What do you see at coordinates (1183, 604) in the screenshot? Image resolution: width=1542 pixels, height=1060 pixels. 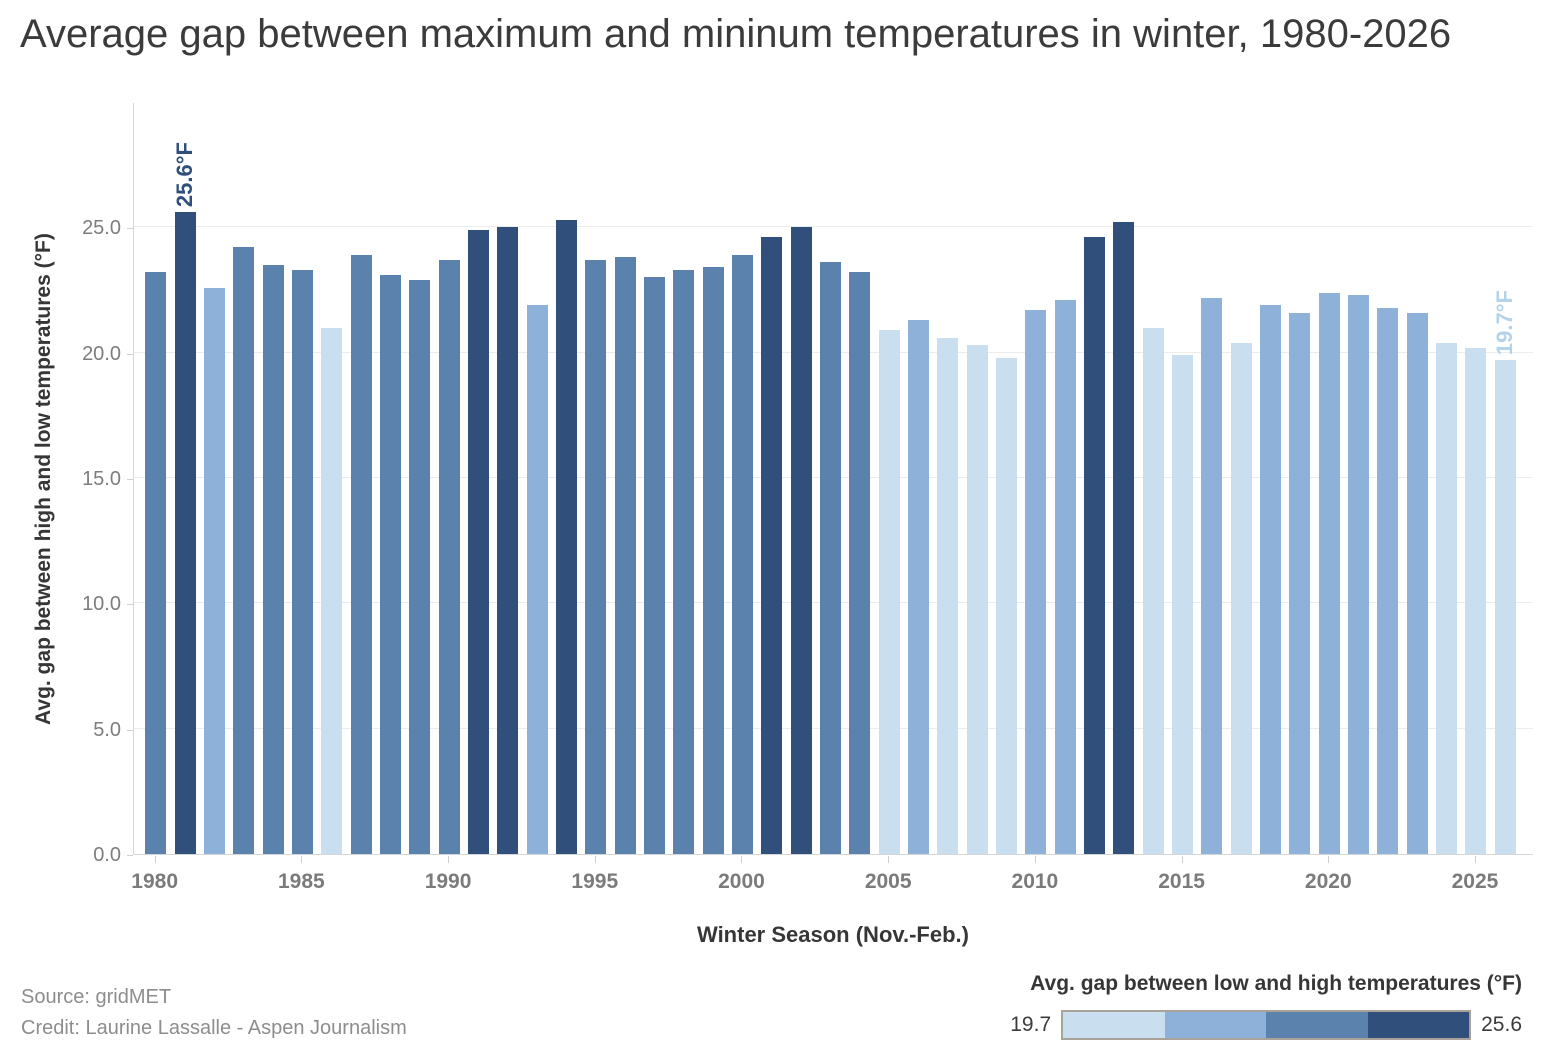 I see `bar-2015` at bounding box center [1183, 604].